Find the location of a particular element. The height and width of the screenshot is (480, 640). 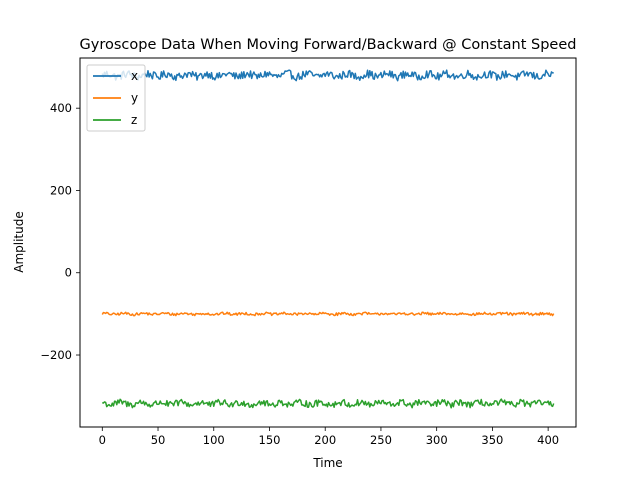

series-line-z is located at coordinates (328, 403).